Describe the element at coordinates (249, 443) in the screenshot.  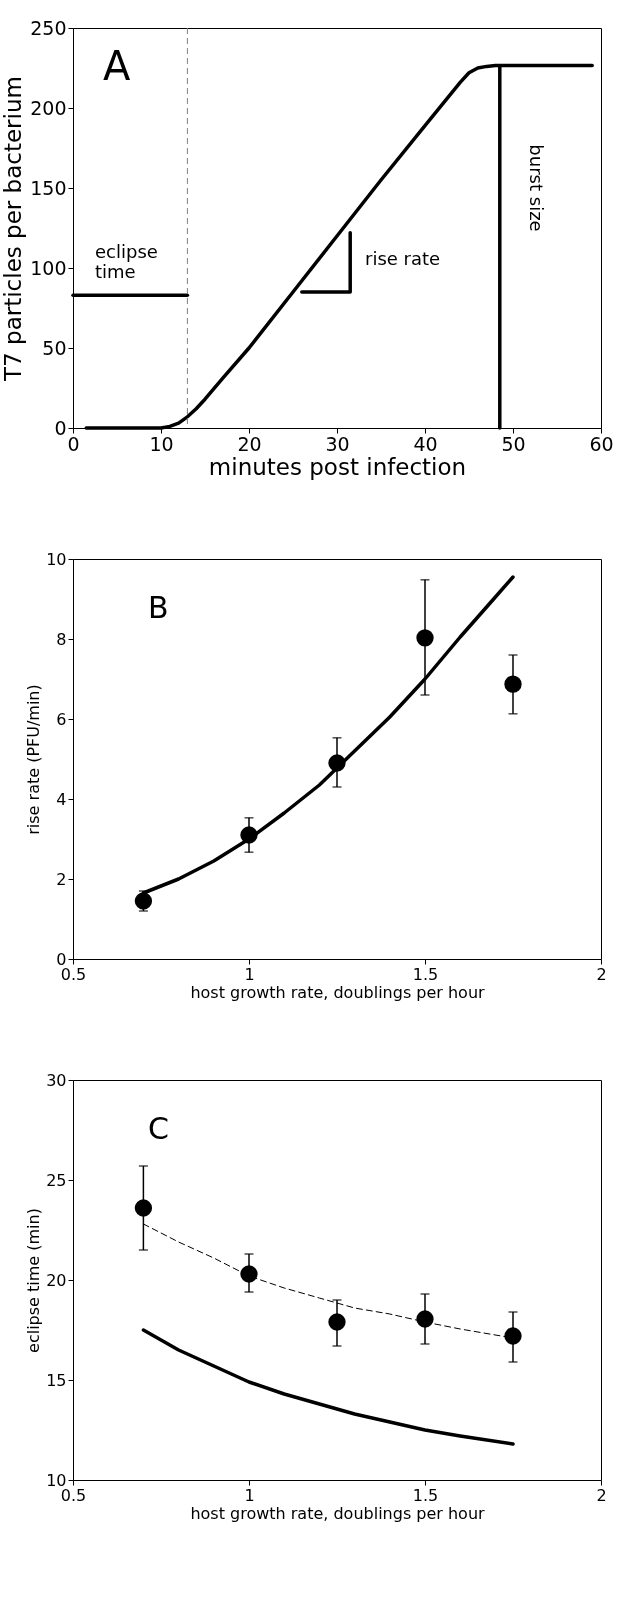
I see `x-tick-label: 20` at that location.